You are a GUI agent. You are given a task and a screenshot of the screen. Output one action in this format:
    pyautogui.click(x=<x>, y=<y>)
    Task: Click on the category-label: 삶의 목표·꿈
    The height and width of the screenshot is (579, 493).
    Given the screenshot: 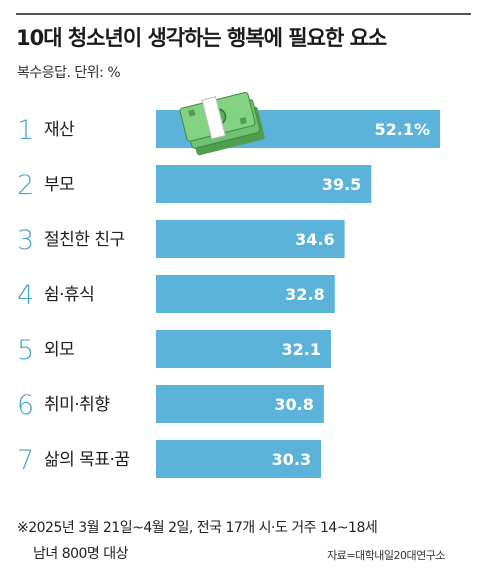 What is the action you would take?
    pyautogui.click(x=87, y=460)
    